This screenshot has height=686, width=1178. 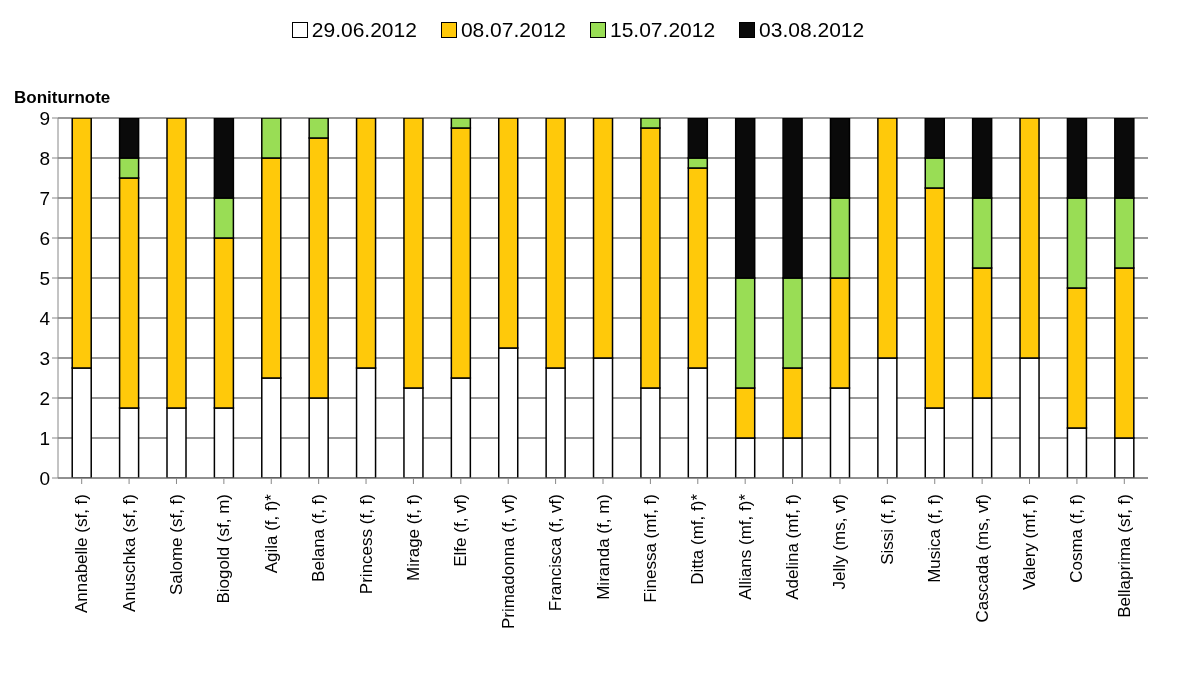 What do you see at coordinates (82, 554) in the screenshot?
I see `x-tick-label: Annabelle (sf, f)` at bounding box center [82, 554].